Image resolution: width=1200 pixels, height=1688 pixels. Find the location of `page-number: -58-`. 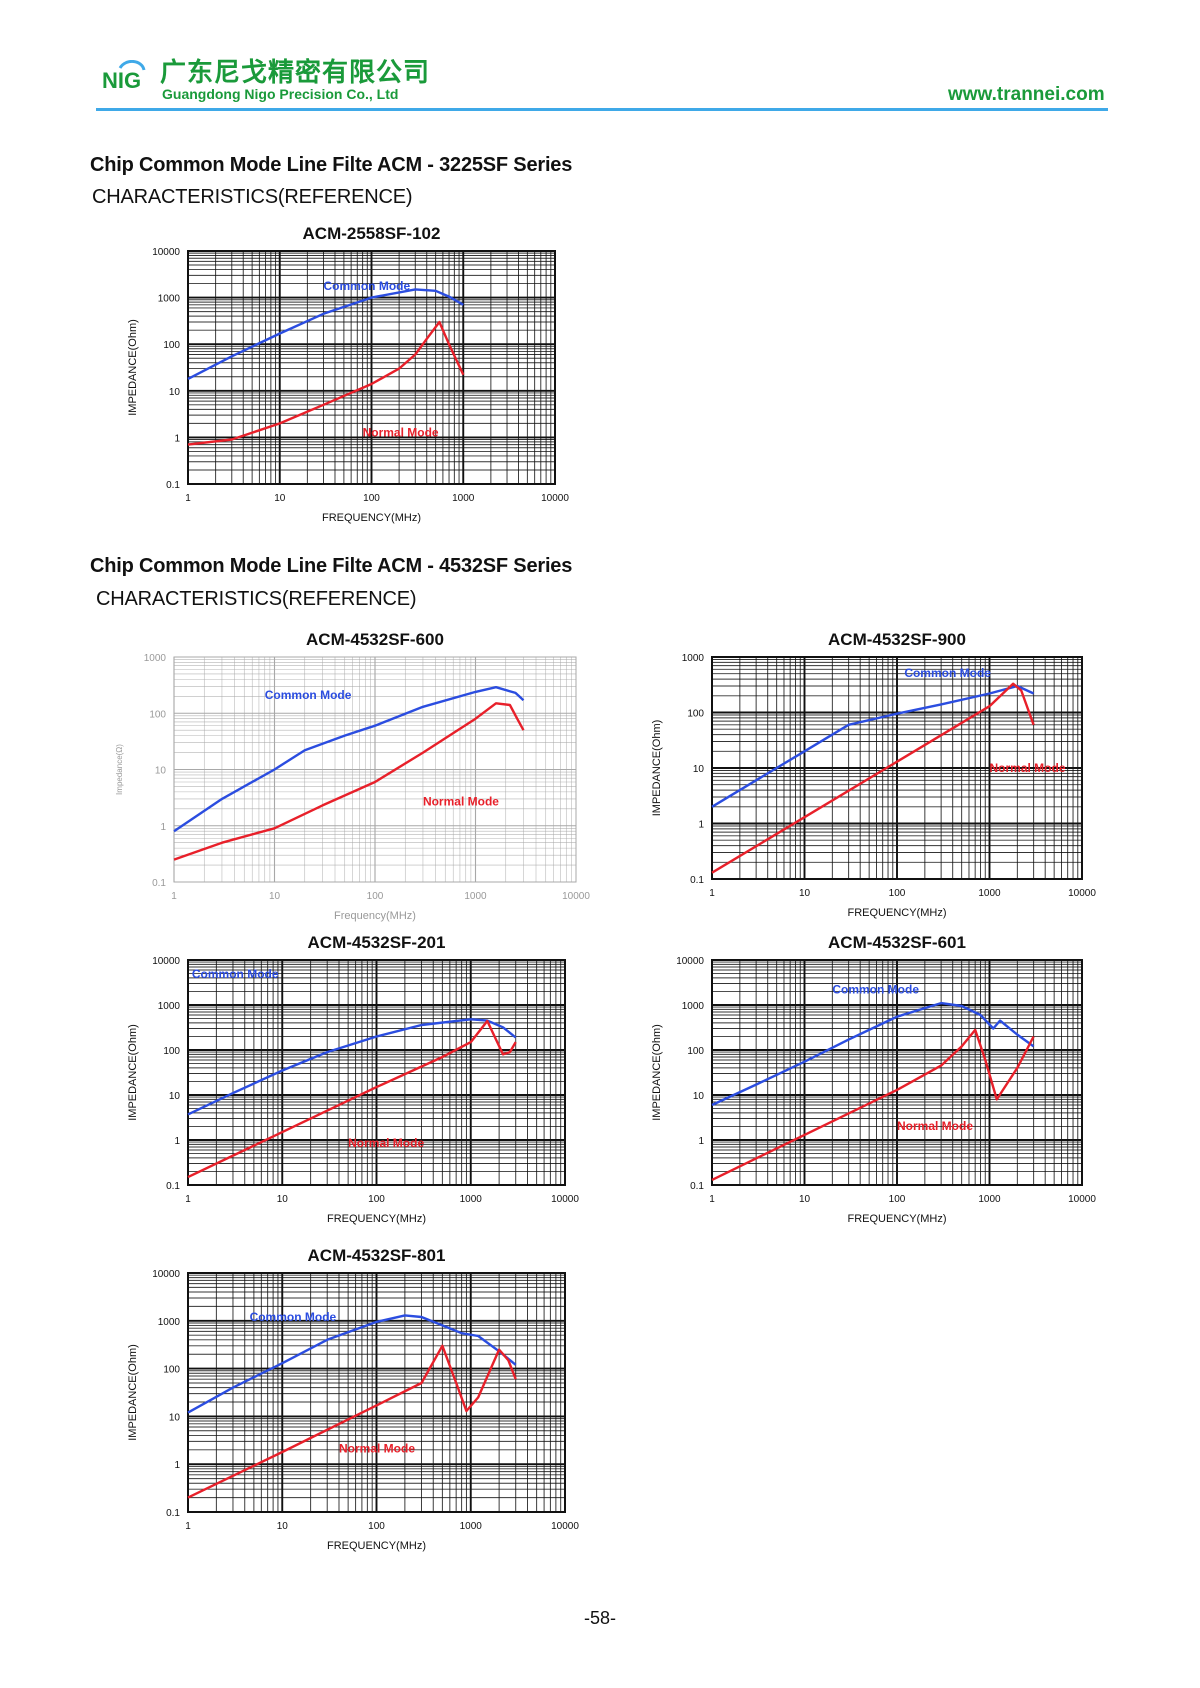

page-number: -58- is located at coordinates (599, 1618).